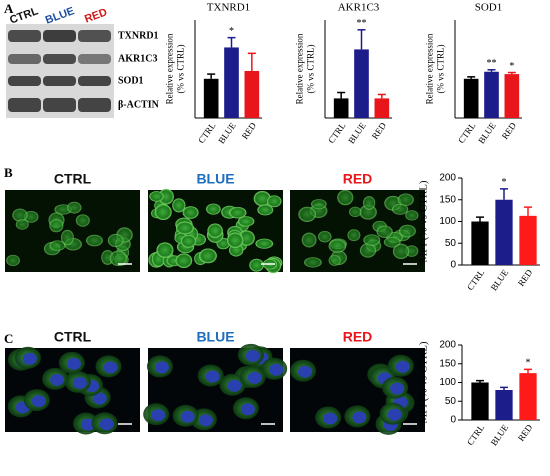 This screenshot has width=550, height=476. What do you see at coordinates (60, 16) in the screenshot?
I see `blot-condition: BLUE` at bounding box center [60, 16].